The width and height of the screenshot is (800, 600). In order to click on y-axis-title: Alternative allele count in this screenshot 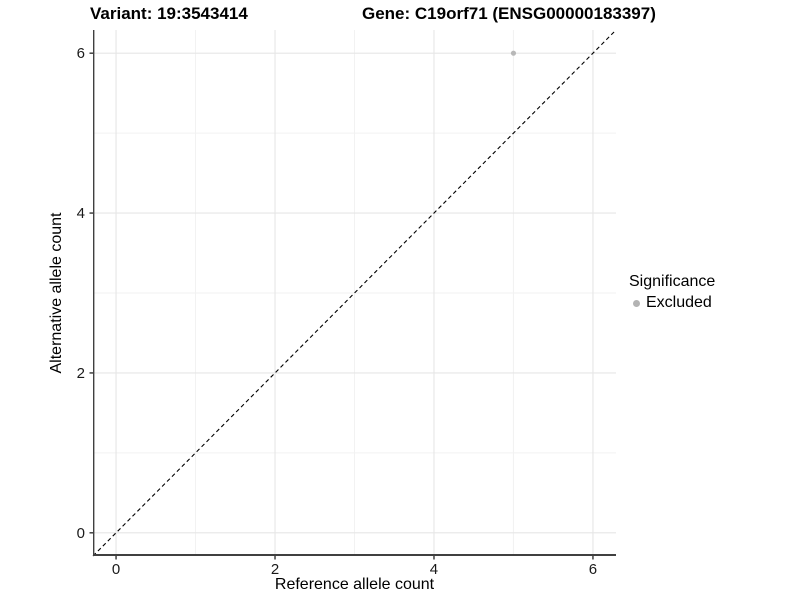, I will do `click(56, 293)`.